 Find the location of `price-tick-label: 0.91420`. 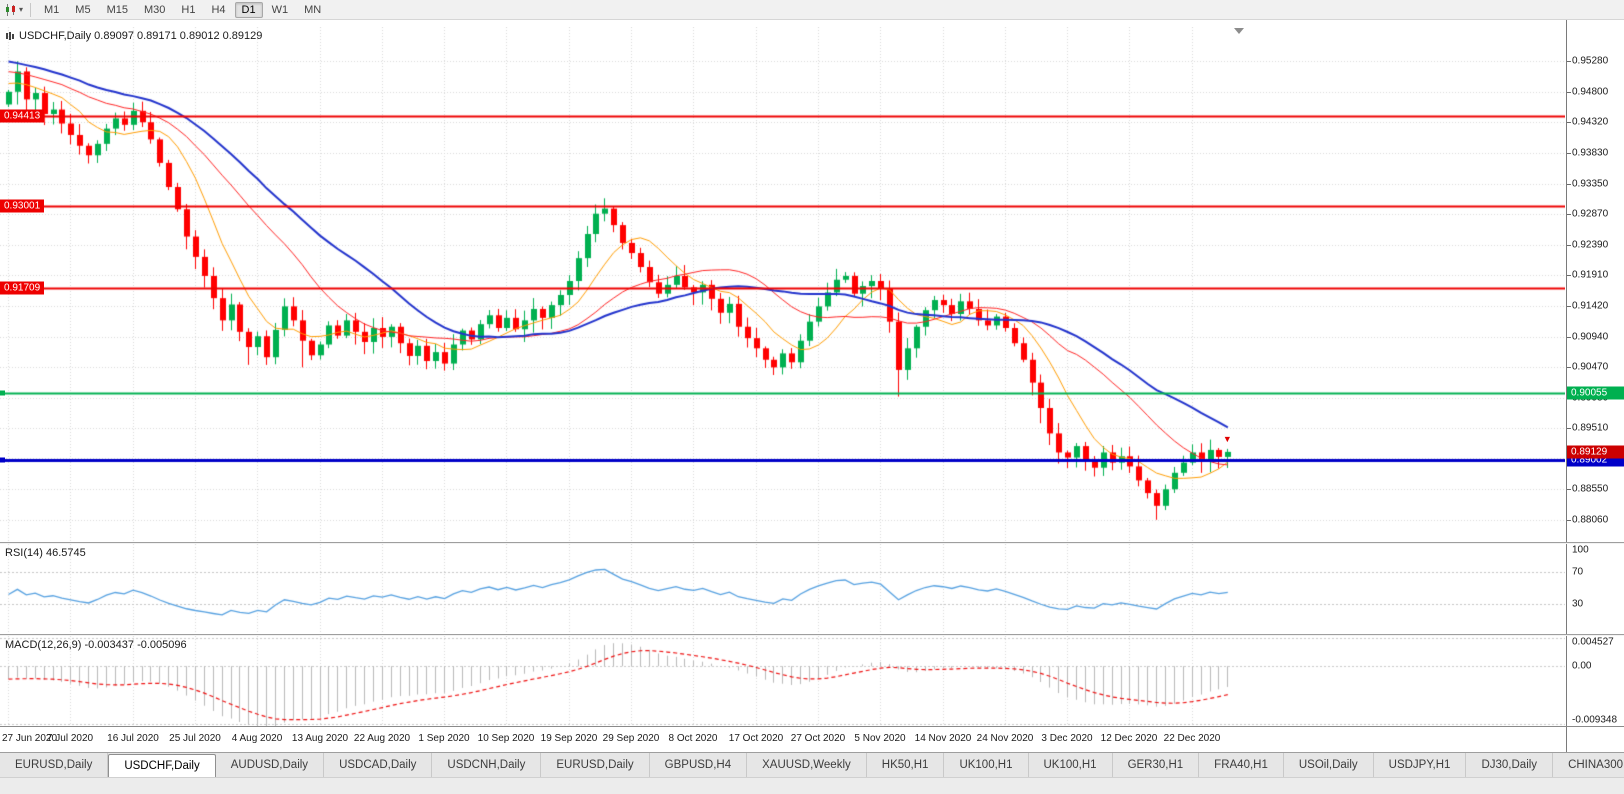

price-tick-label: 0.91420 is located at coordinates (1590, 306).